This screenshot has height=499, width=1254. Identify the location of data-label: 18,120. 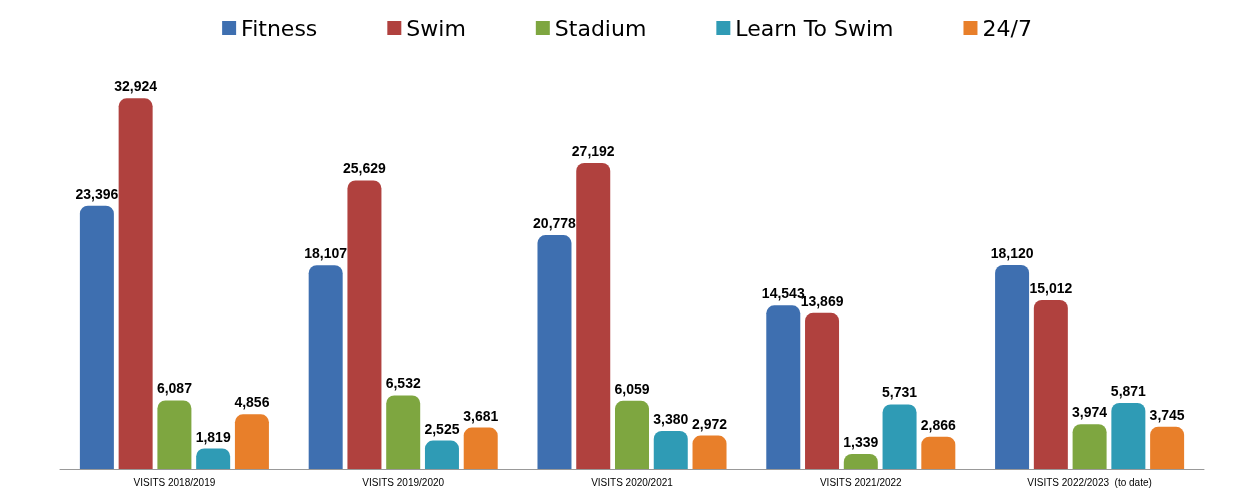
(1012, 253).